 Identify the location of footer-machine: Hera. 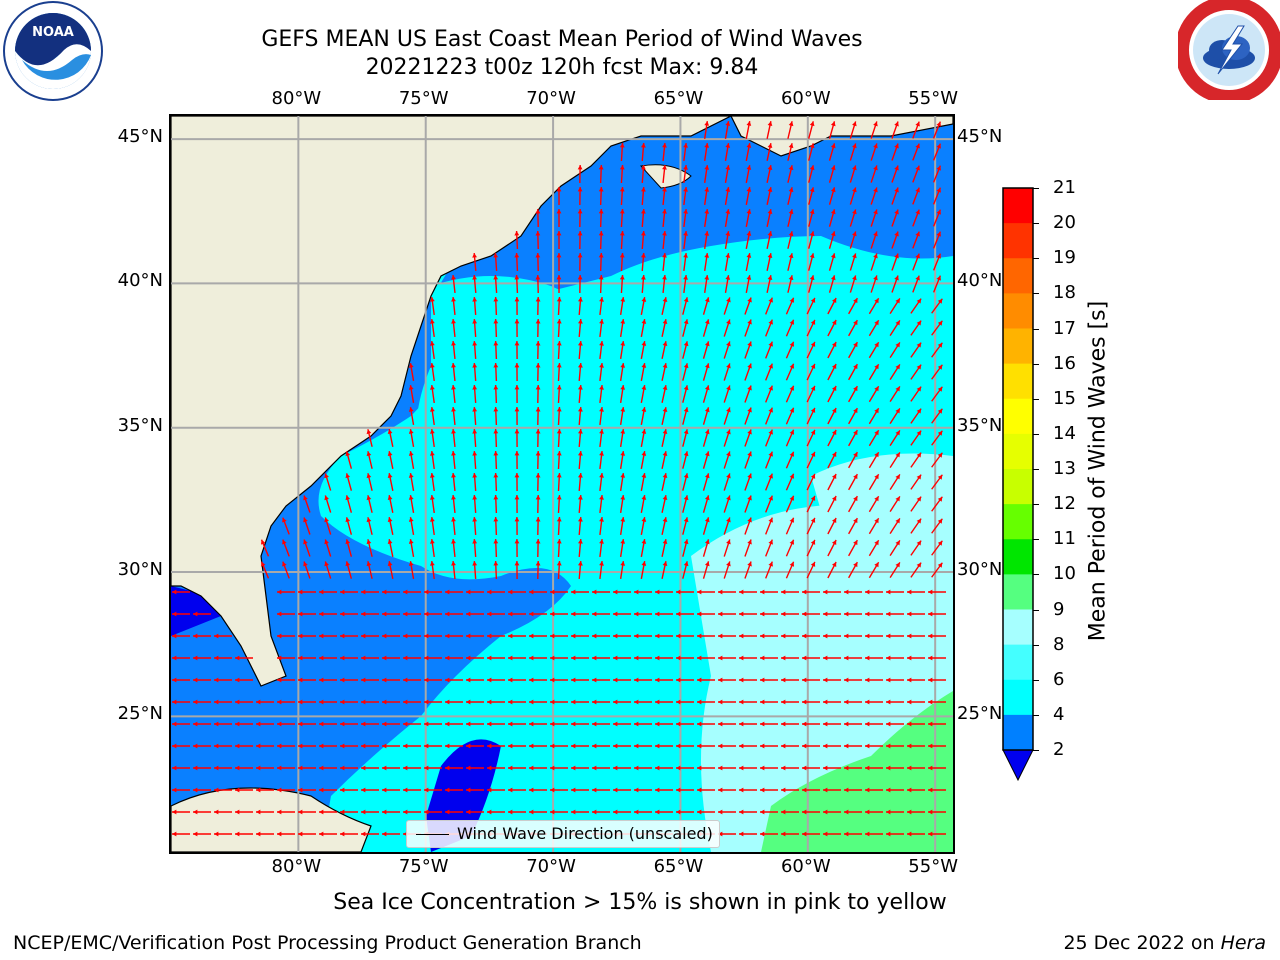
(1243, 943).